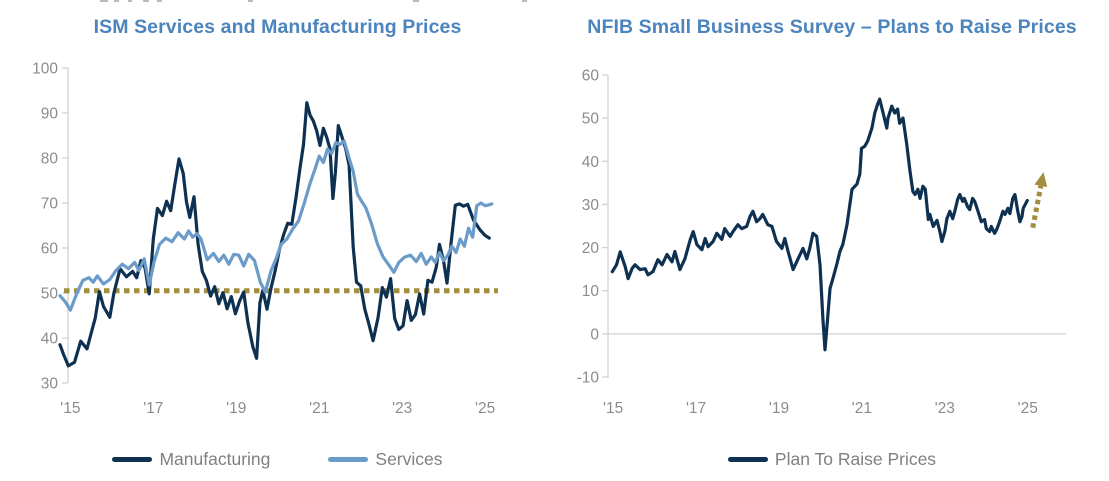 Image resolution: width=1109 pixels, height=481 pixels. I want to click on ism-chart-title: ISM Services and Manufacturing Prices, so click(277, 27).